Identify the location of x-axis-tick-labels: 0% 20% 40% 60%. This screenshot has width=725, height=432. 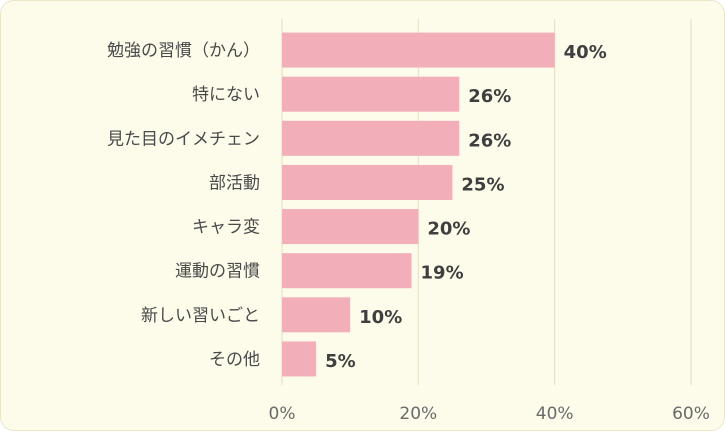
(489, 414).